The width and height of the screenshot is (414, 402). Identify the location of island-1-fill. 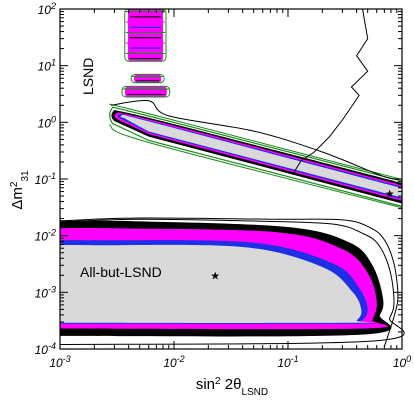
(148, 78).